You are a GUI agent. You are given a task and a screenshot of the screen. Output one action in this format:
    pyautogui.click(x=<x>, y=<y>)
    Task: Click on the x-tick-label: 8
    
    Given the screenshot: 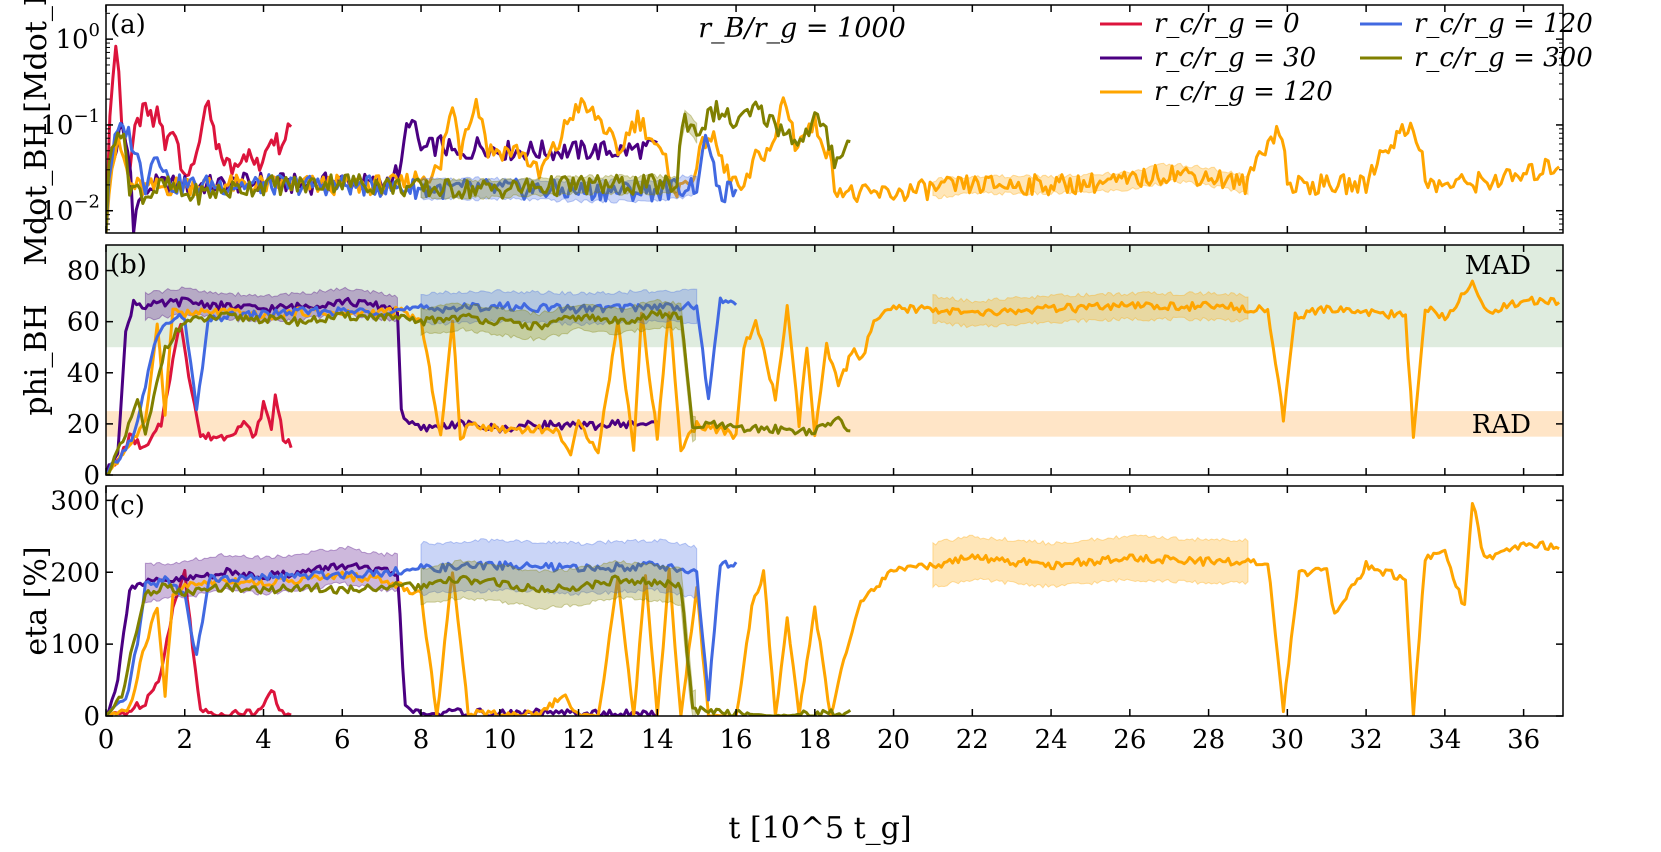 What is the action you would take?
    pyautogui.click(x=421, y=740)
    